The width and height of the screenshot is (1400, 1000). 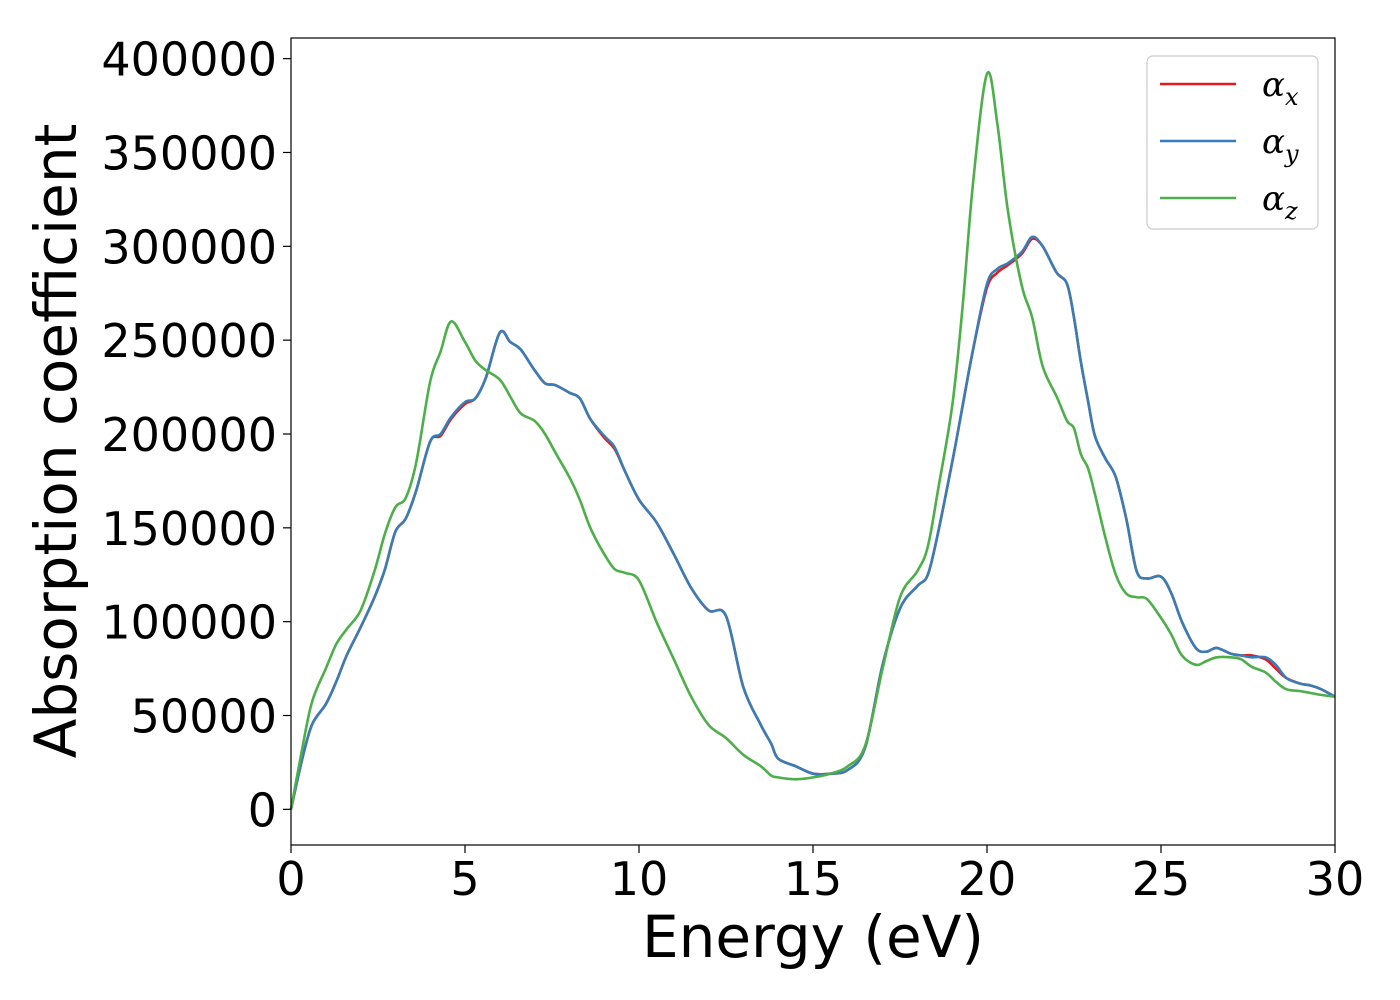 What do you see at coordinates (189, 341) in the screenshot?
I see `y-tick-label: 250000` at bounding box center [189, 341].